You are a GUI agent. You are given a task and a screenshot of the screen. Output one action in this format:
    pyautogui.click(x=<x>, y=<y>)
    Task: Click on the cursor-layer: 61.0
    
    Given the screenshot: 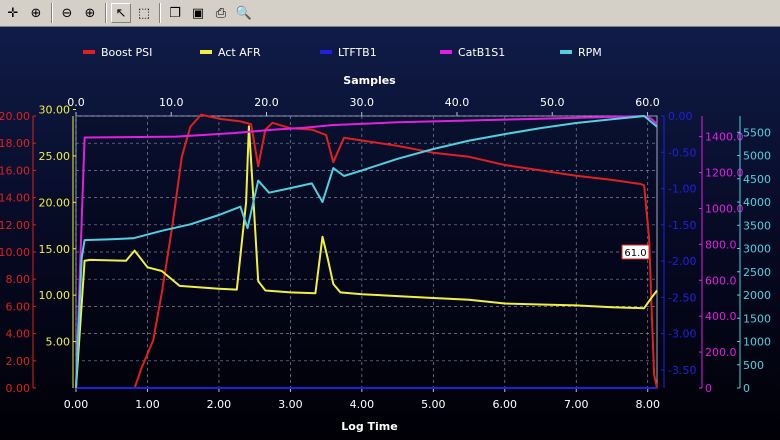 What is the action you would take?
    pyautogui.click(x=635, y=252)
    